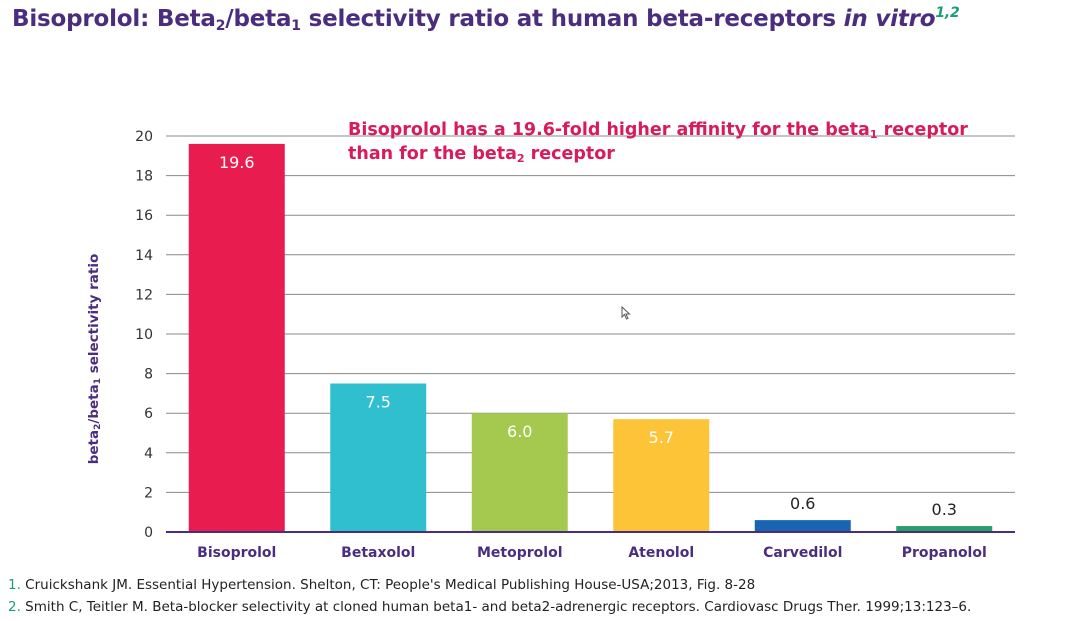 The image size is (1080, 621). Describe the element at coordinates (144, 256) in the screenshot. I see `y-tick-label: 14` at that location.